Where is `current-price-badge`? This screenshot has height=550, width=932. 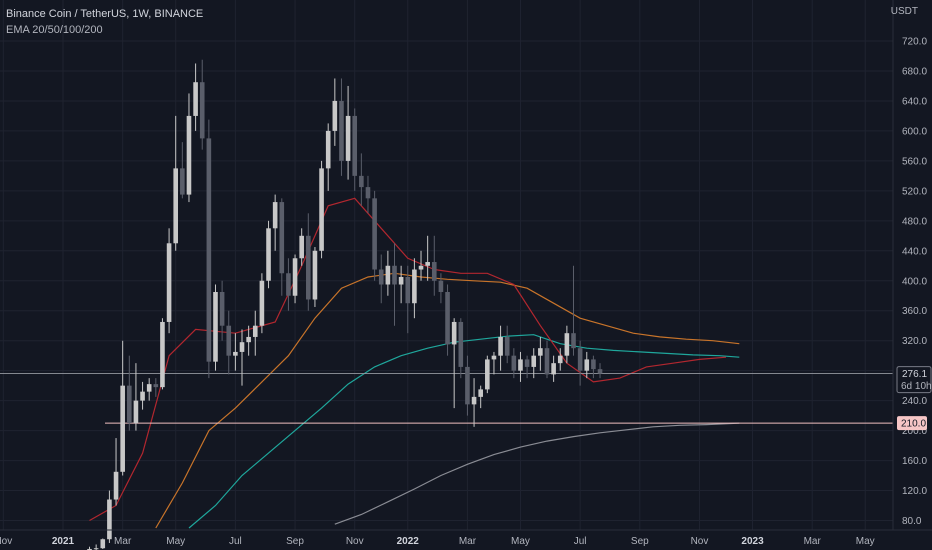 current-price-badge is located at coordinates (914, 380).